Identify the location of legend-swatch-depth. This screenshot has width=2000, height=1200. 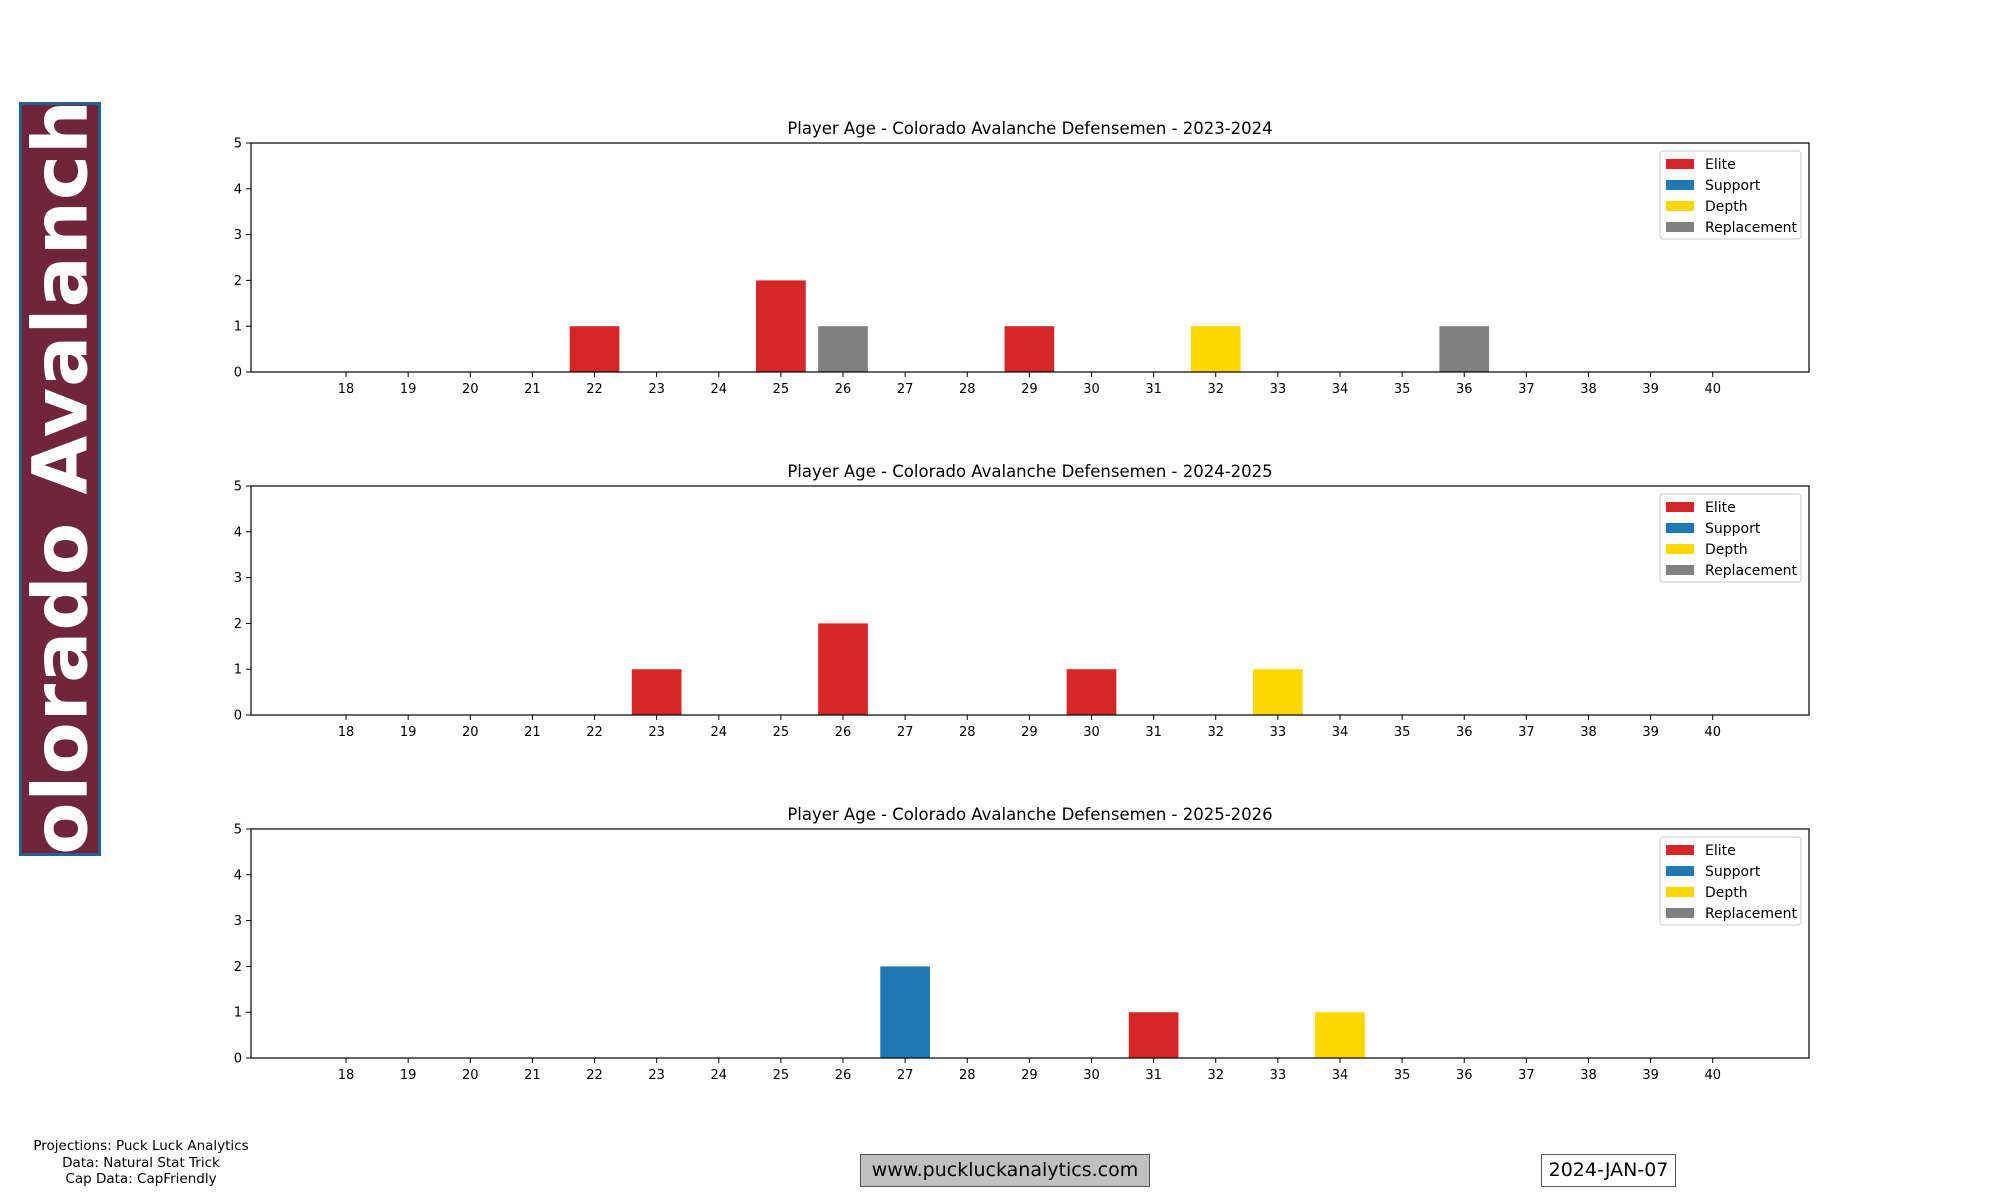
(1680, 892).